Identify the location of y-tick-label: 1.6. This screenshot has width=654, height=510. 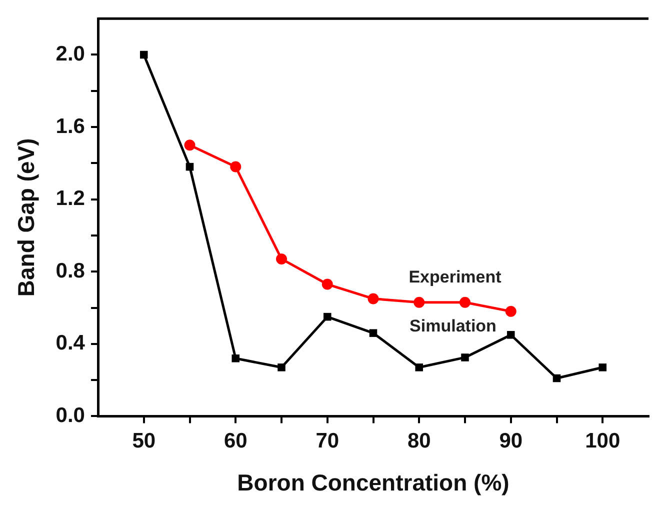
(70, 126).